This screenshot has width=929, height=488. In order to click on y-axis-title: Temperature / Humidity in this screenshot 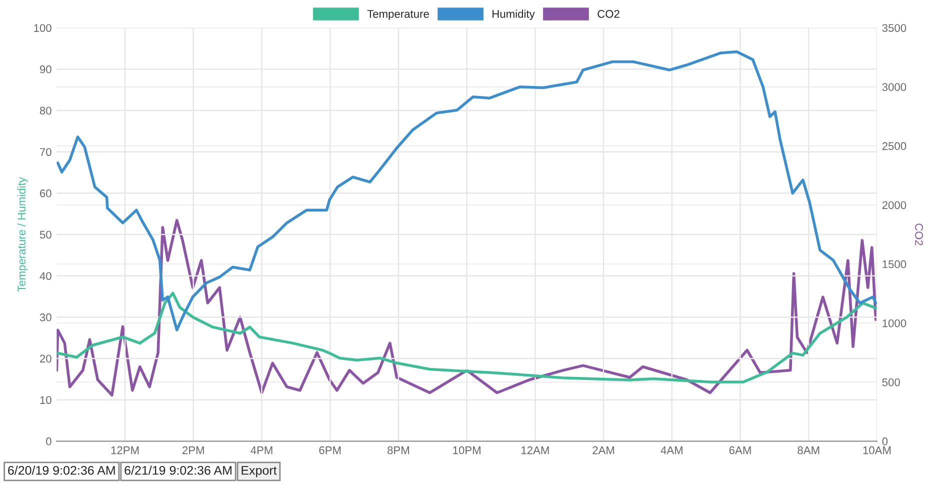, I will do `click(22, 234)`.